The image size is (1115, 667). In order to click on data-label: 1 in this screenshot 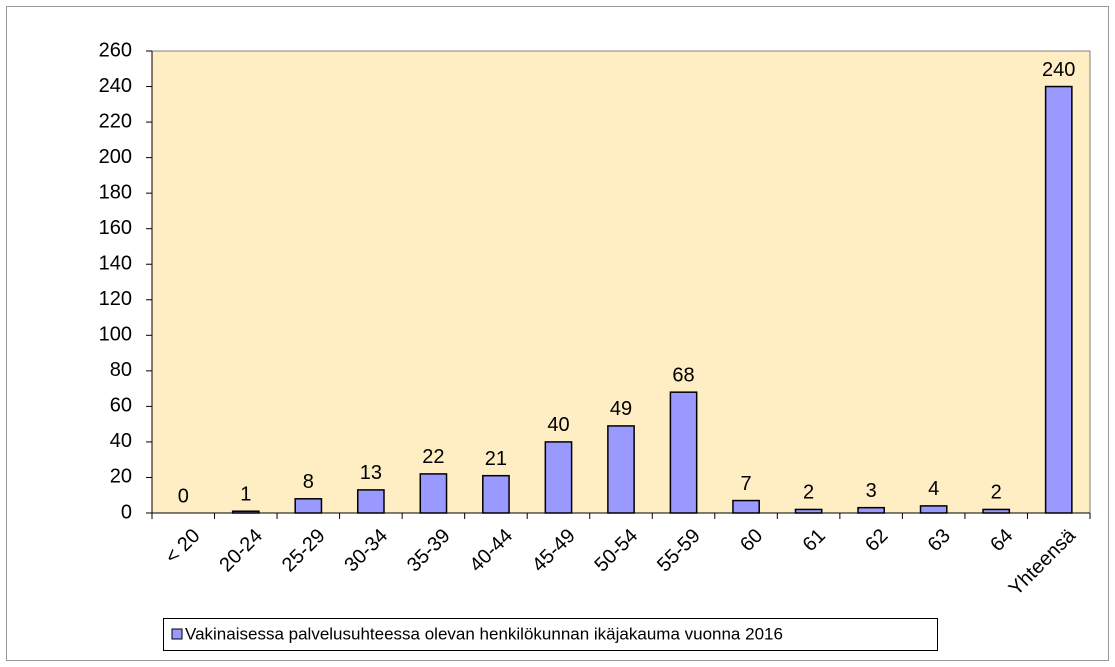, I will do `click(245, 495)`.